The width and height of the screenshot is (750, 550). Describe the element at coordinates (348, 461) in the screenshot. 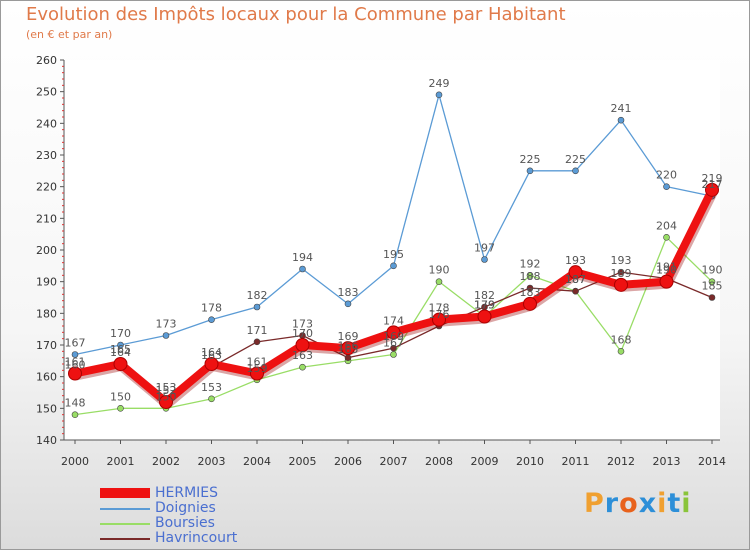

I see `x-tick-label: 2006` at that location.